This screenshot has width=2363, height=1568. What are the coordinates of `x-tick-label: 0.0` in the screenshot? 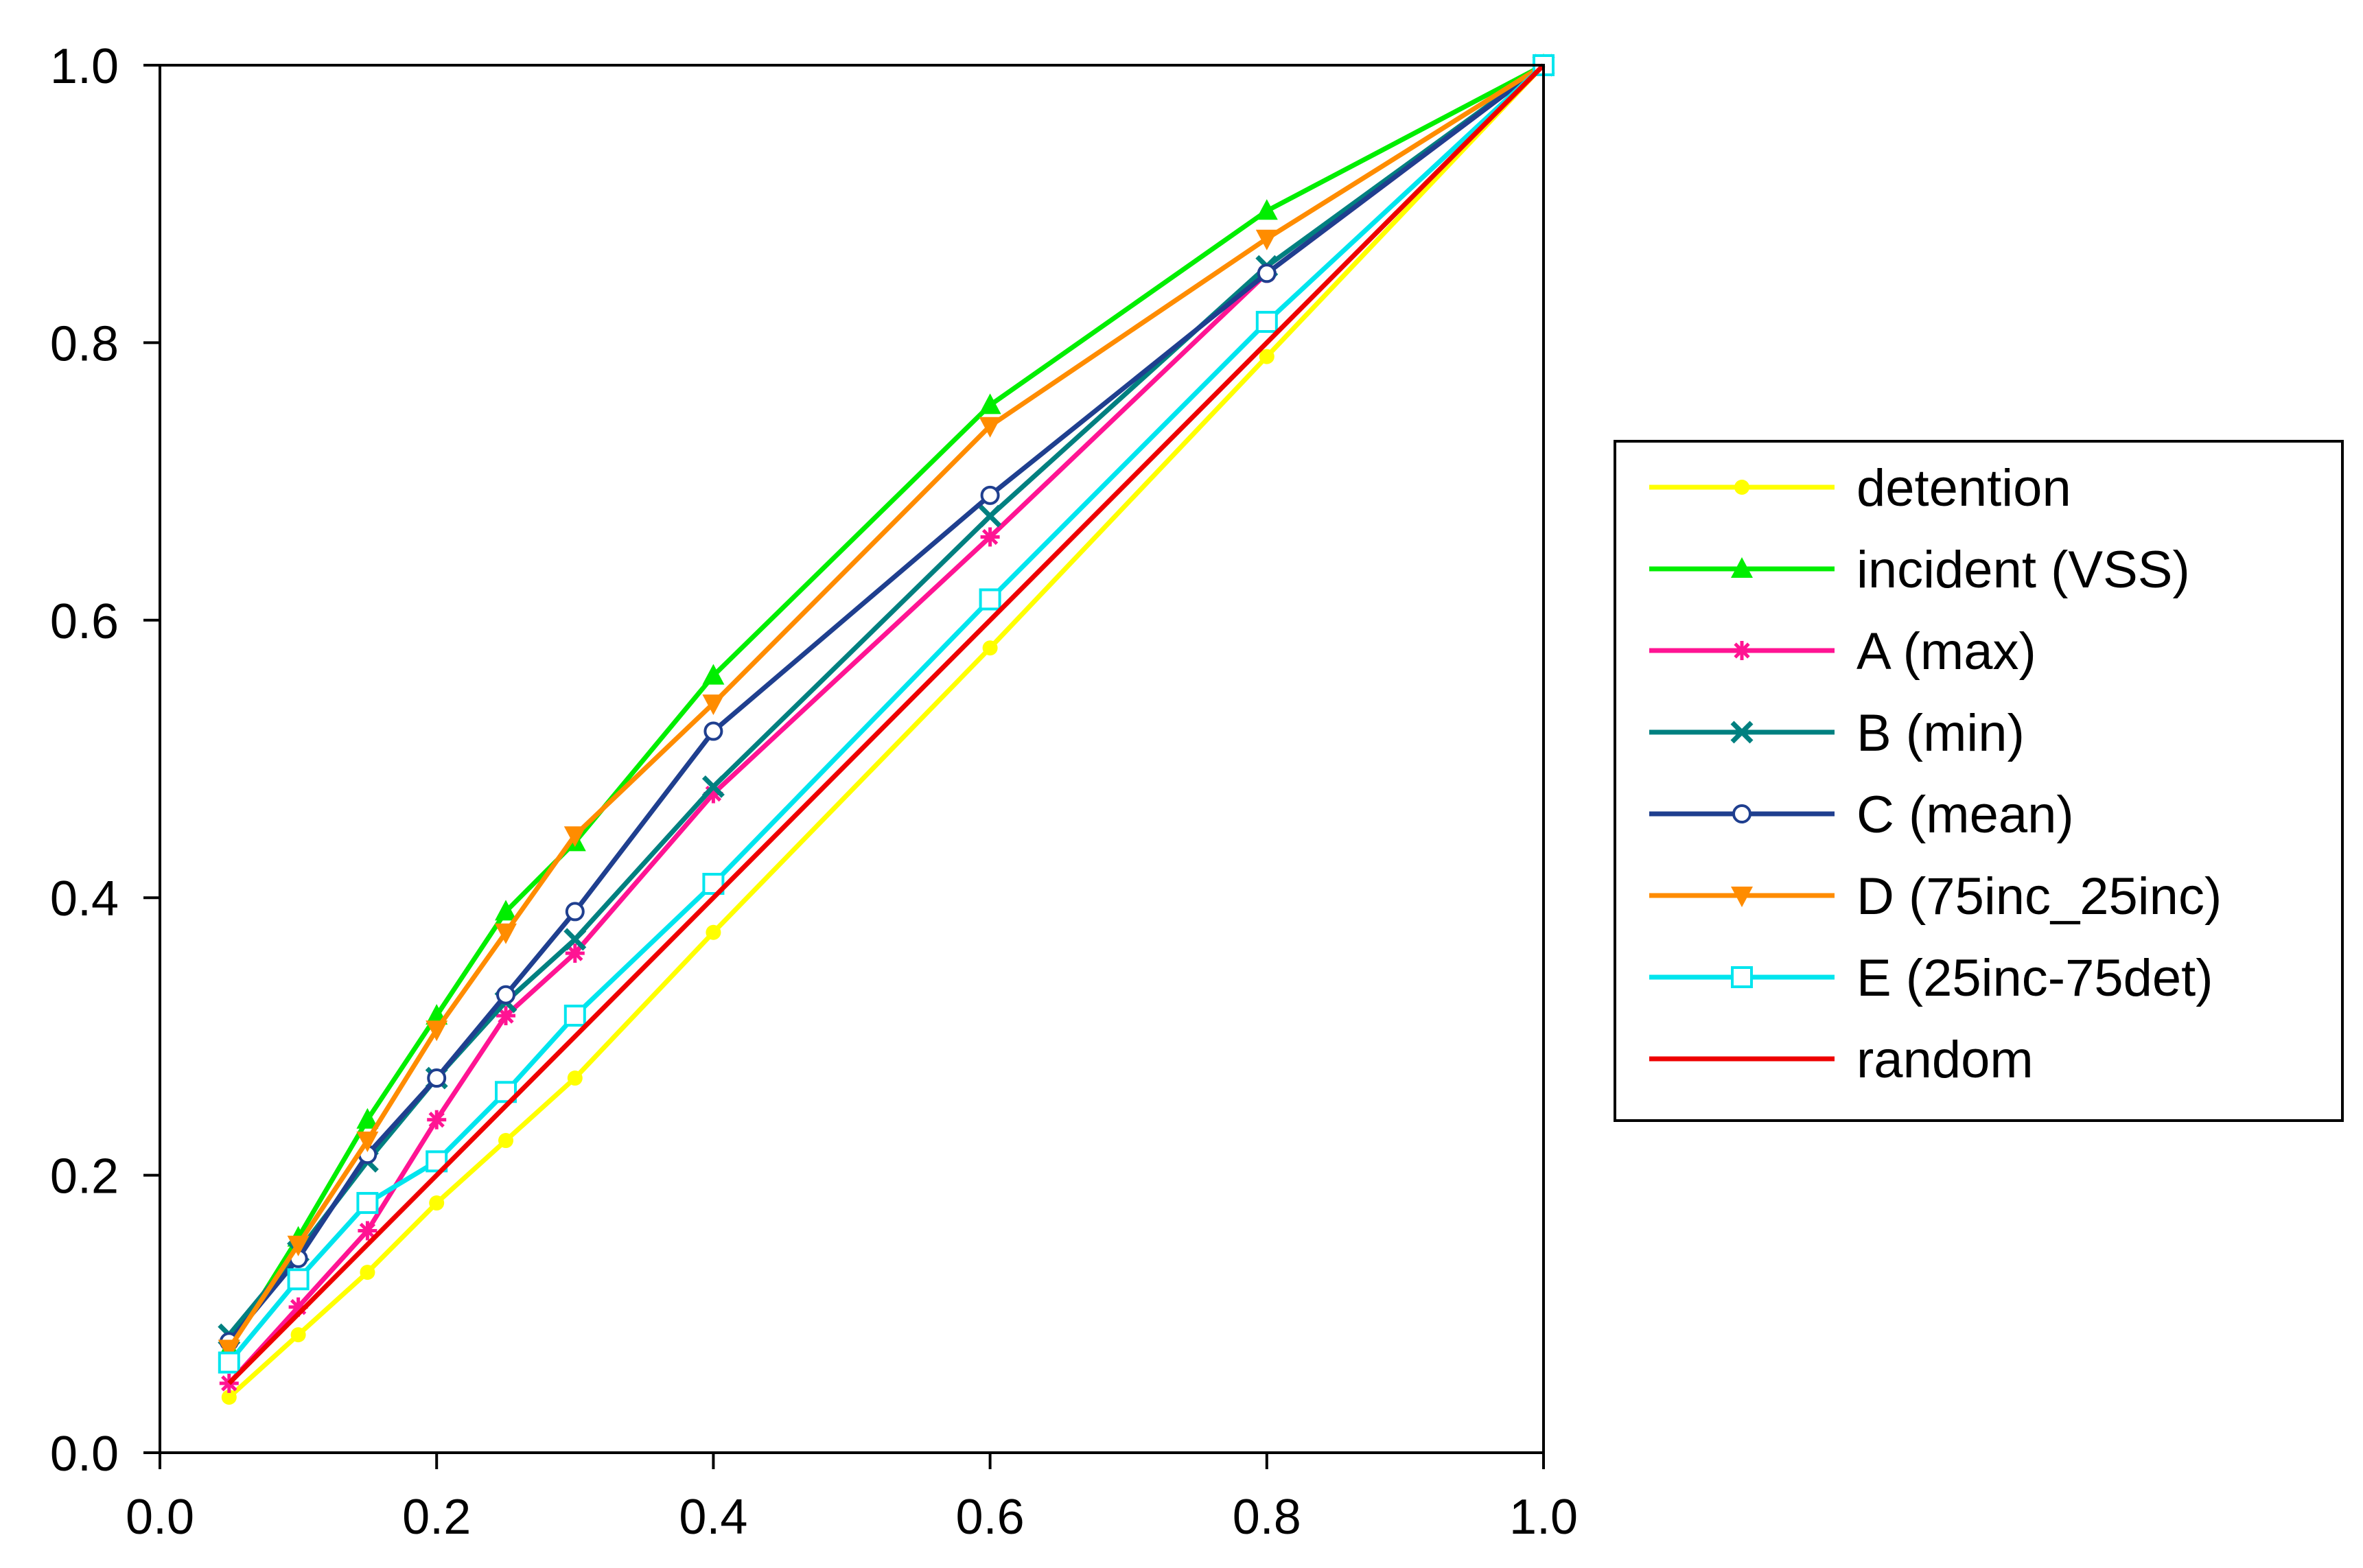 It's located at (160, 1517).